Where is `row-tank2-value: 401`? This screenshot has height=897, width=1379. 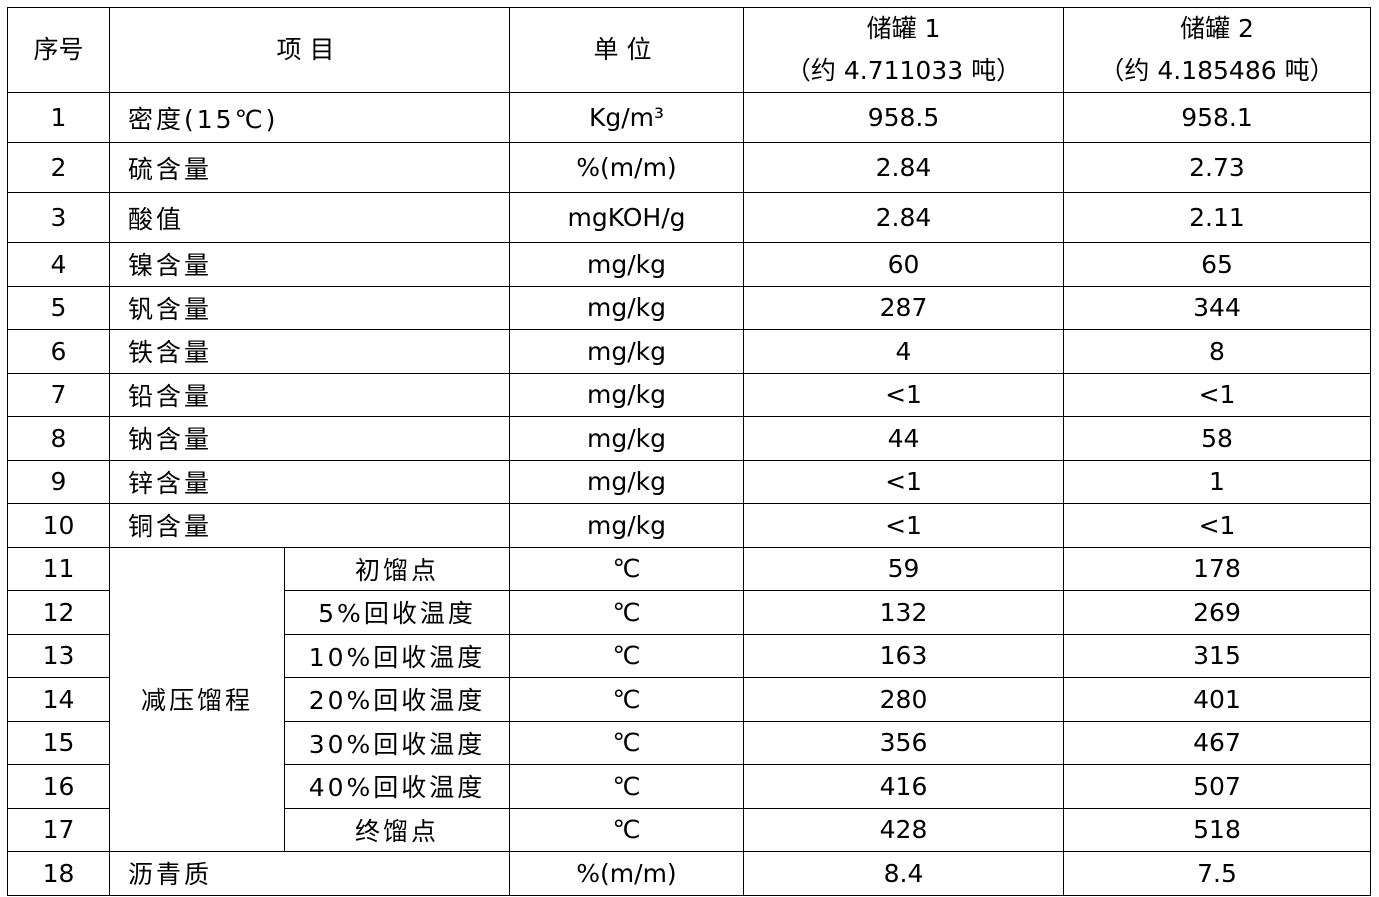 row-tank2-value: 401 is located at coordinates (1217, 699).